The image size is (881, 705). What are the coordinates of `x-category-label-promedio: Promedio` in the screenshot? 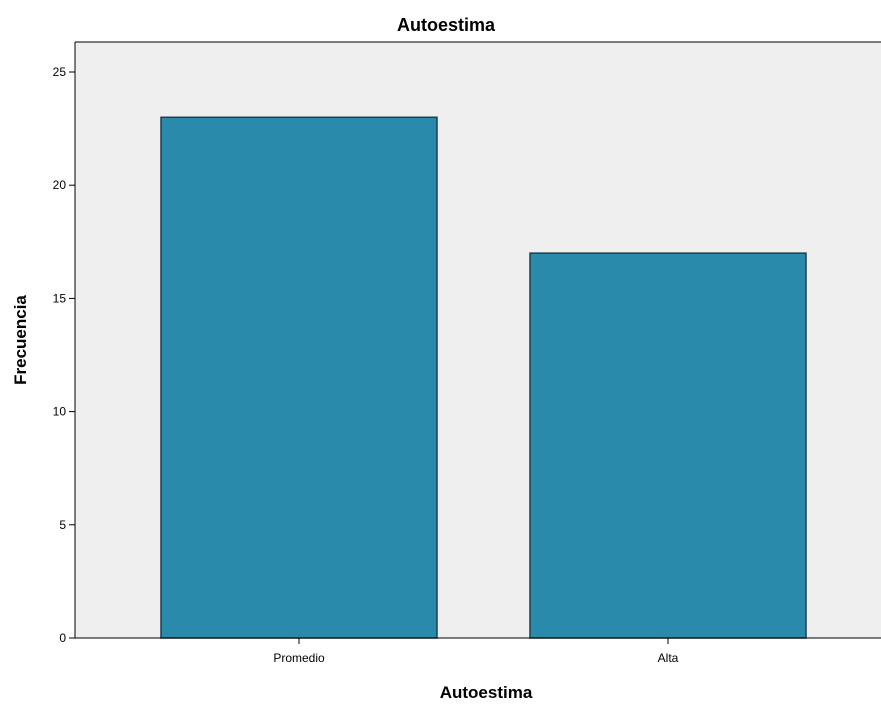 It's located at (299, 658).